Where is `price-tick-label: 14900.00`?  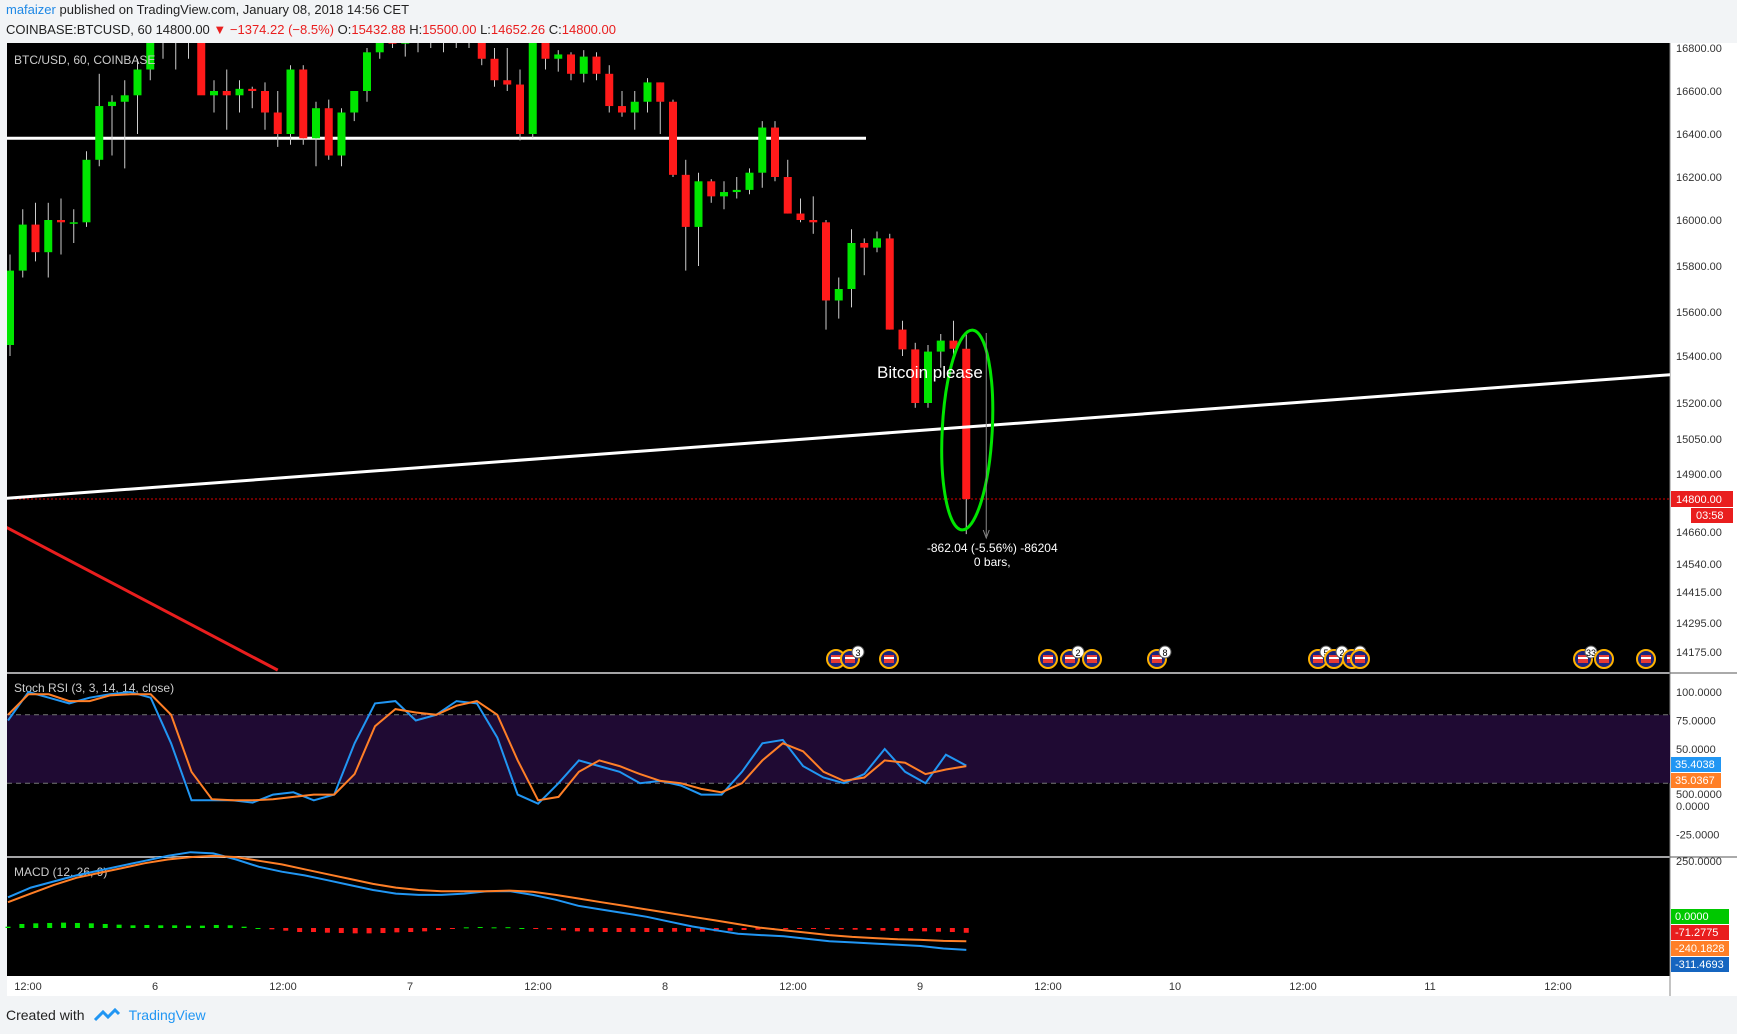
price-tick-label: 14900.00 is located at coordinates (1699, 475).